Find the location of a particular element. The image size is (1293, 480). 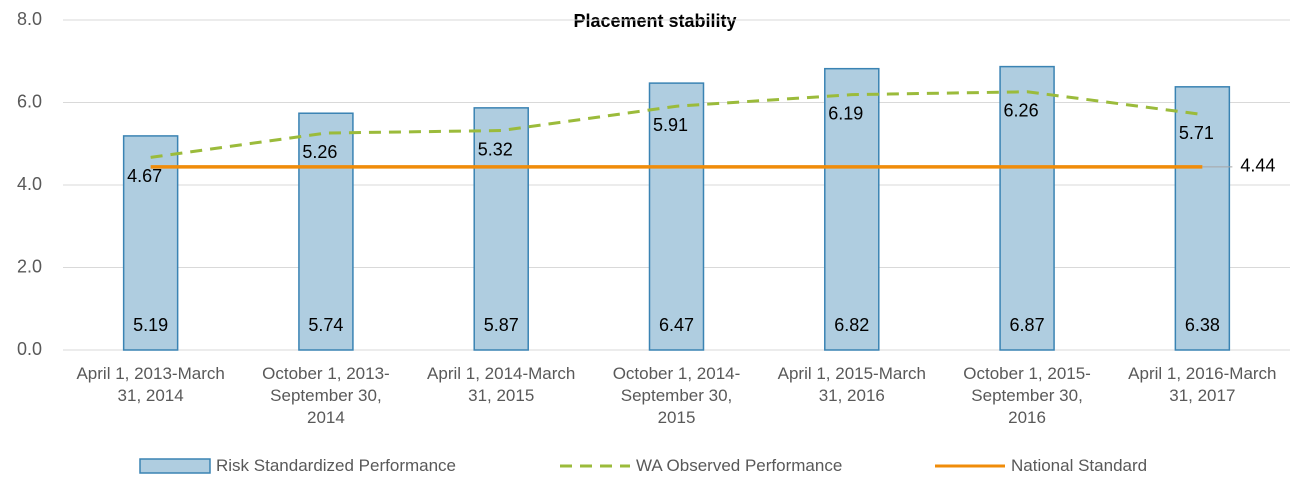

line-value-label: 4.67 is located at coordinates (144, 176).